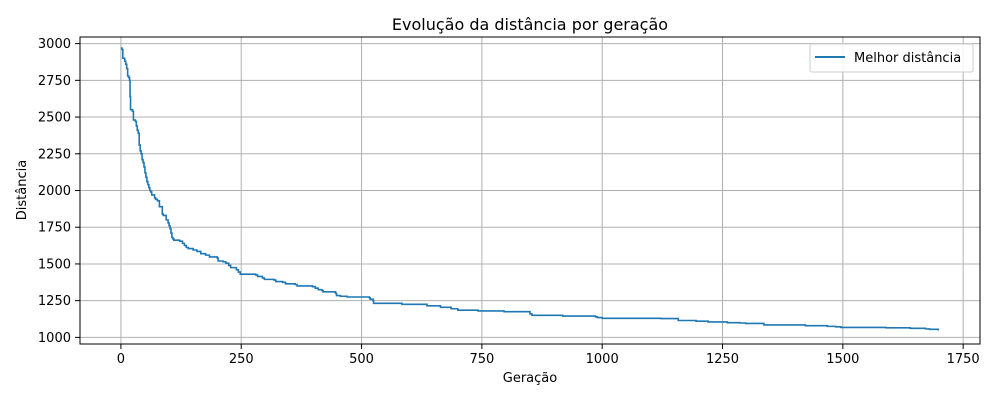 This screenshot has width=1000, height=400. Describe the element at coordinates (907, 58) in the screenshot. I see `legend-label: Melhor distância` at that location.